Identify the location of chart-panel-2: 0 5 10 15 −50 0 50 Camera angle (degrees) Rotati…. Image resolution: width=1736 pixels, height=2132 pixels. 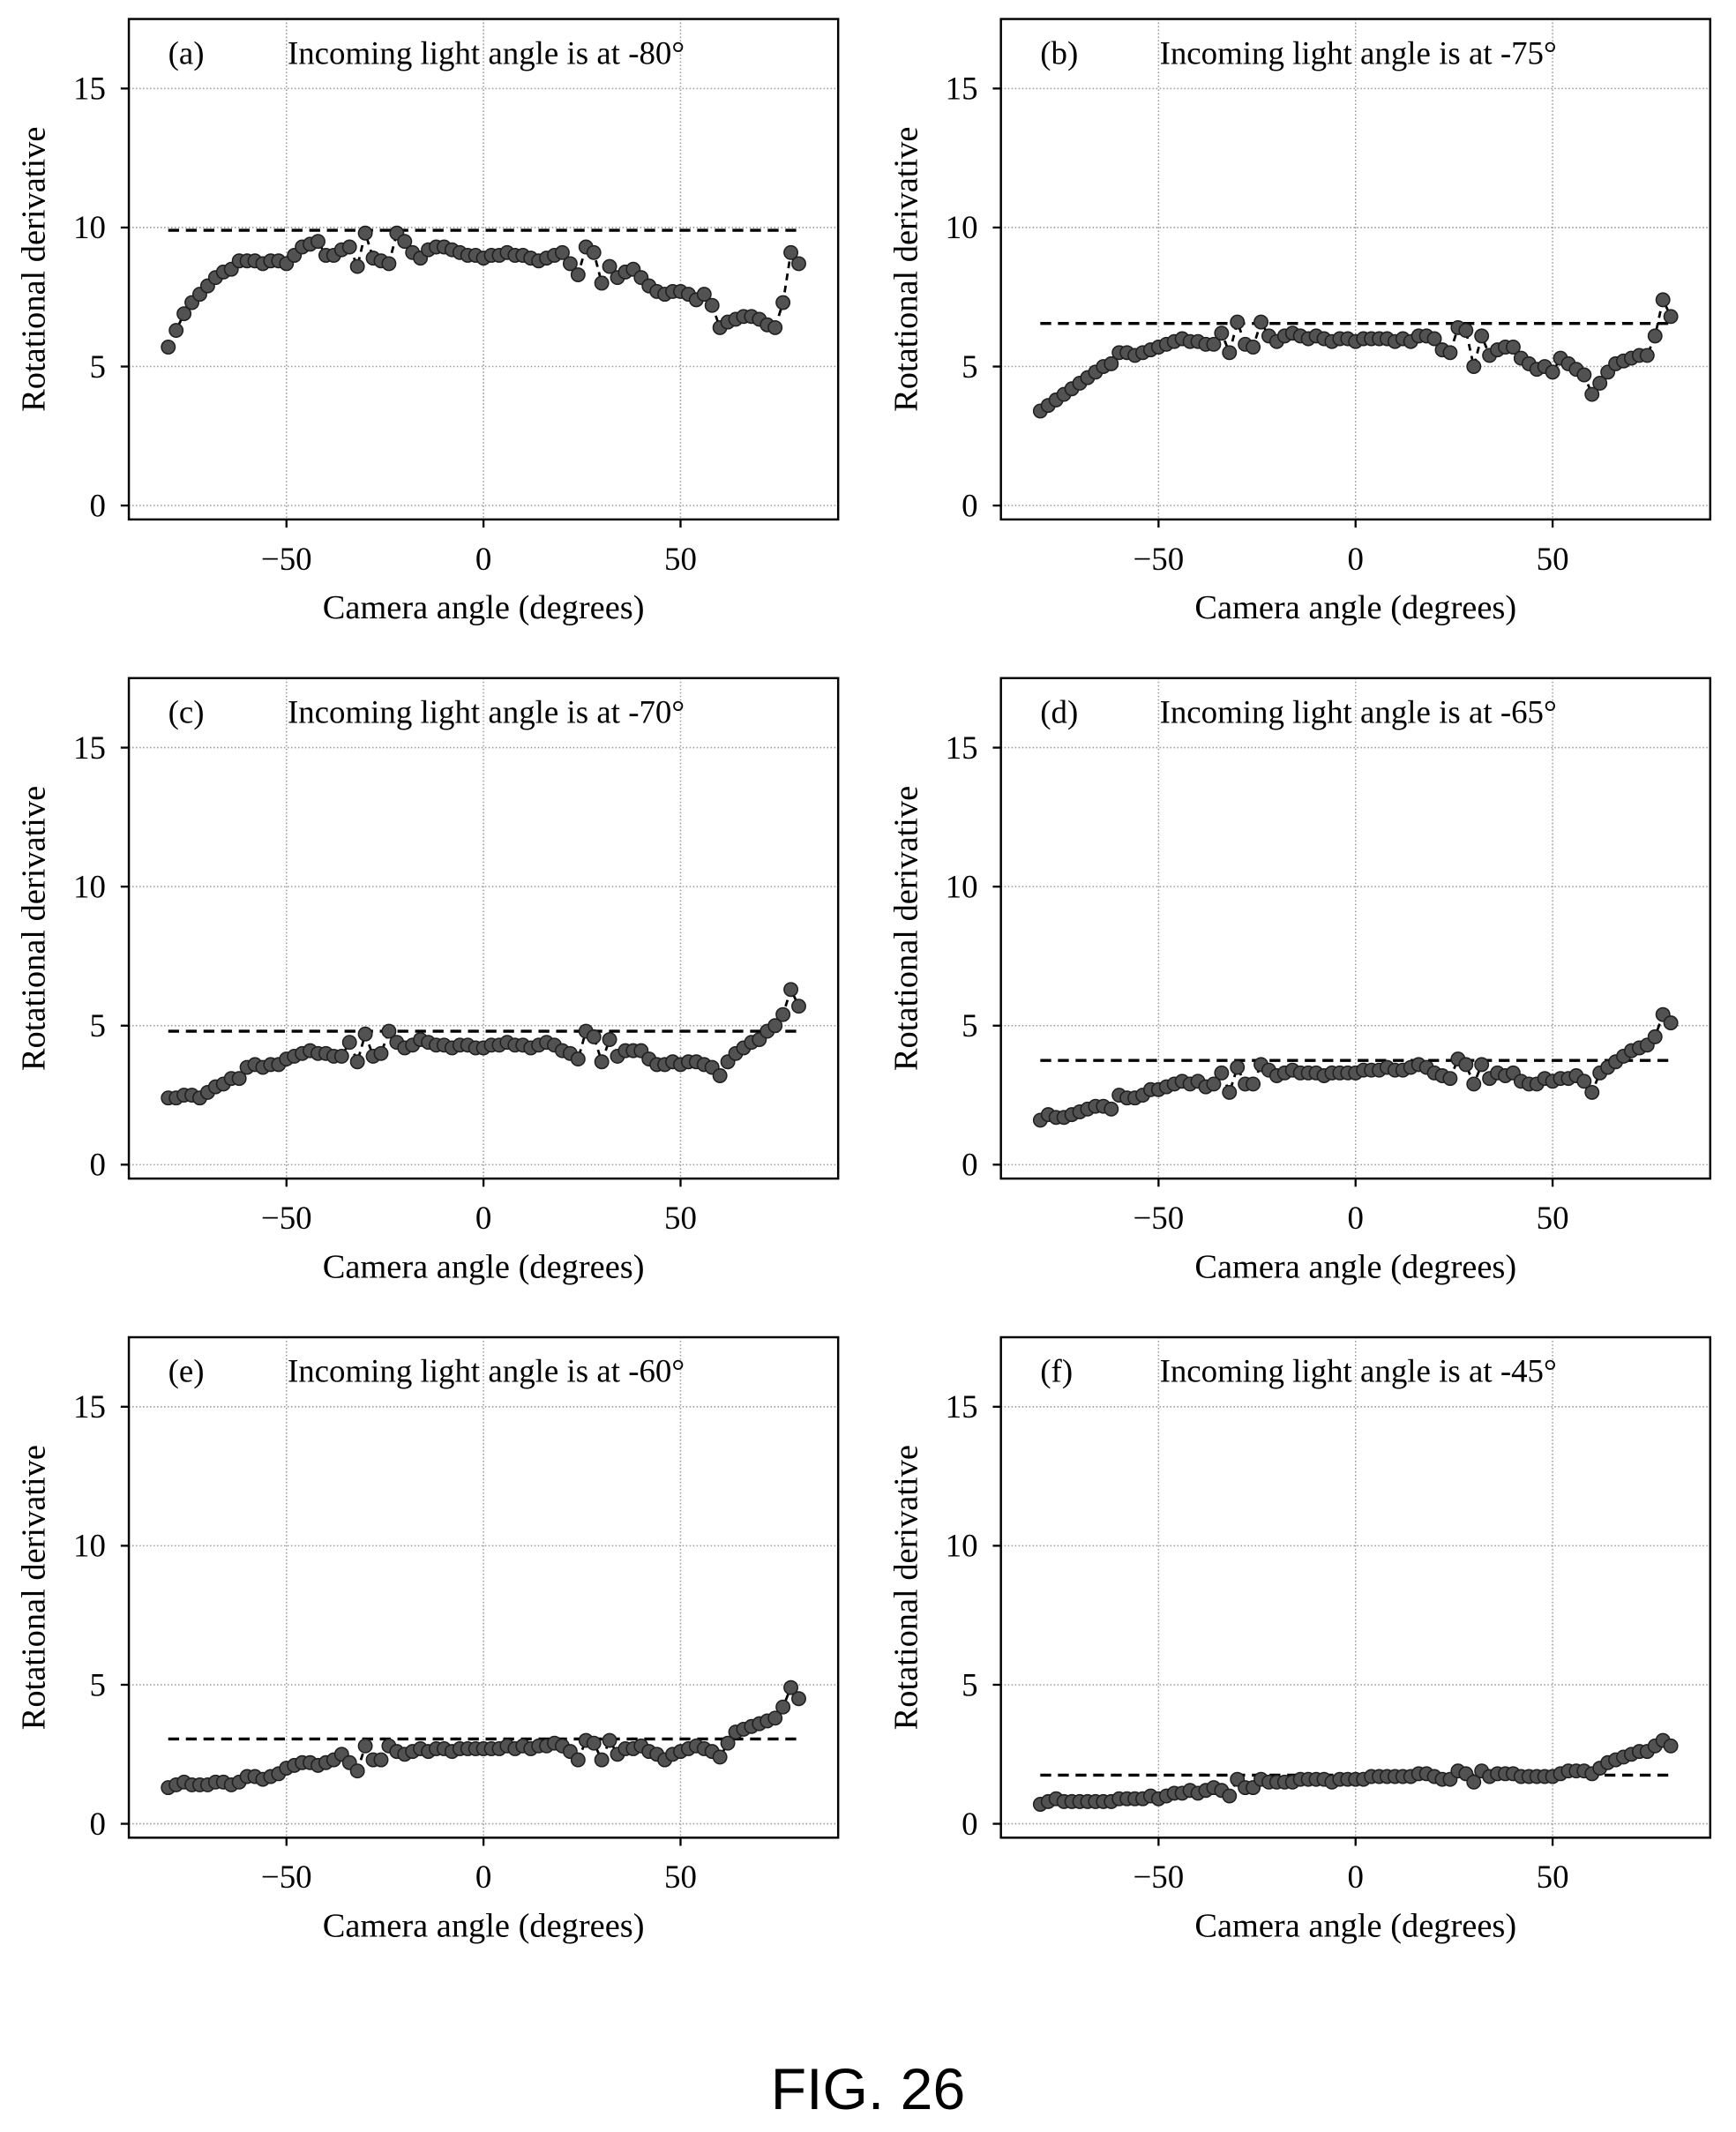
(1299, 322).